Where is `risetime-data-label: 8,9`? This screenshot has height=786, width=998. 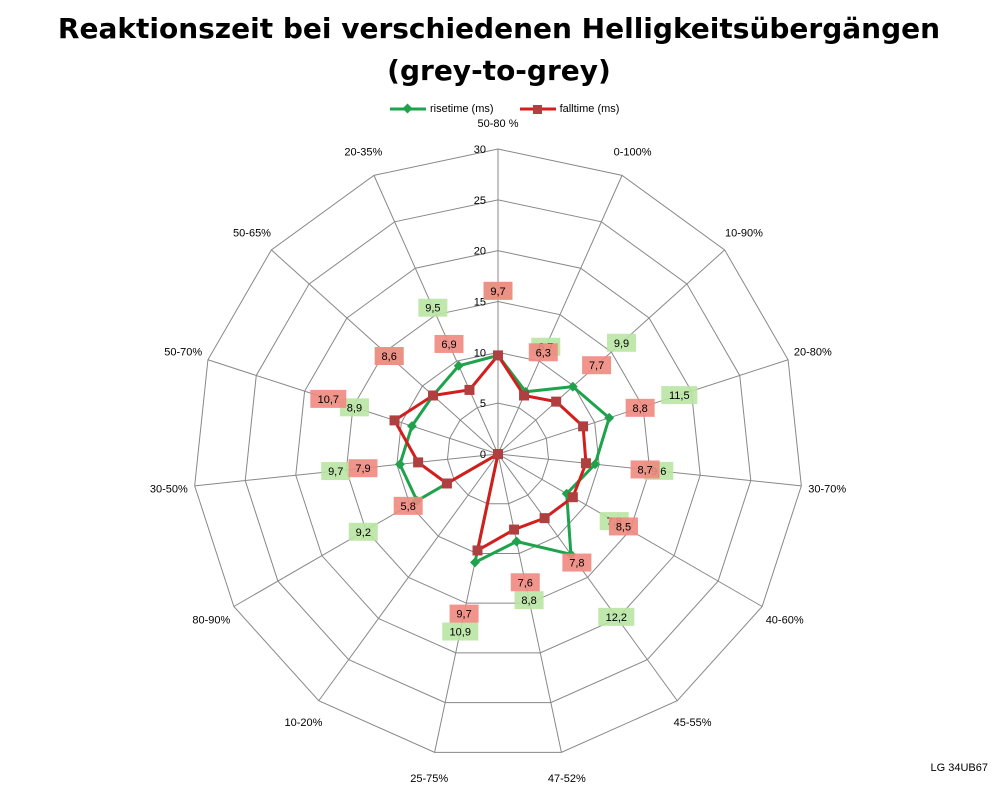
risetime-data-label: 8,9 is located at coordinates (354, 408).